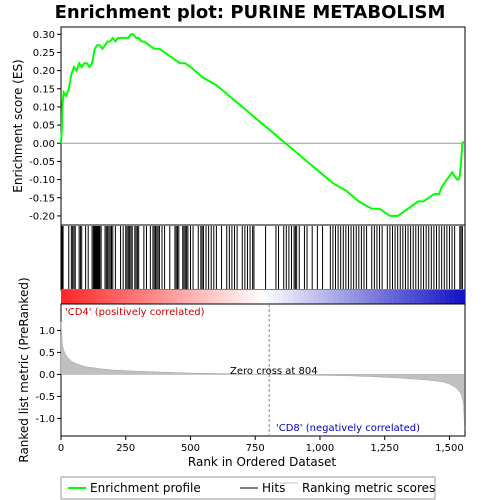  What do you see at coordinates (262, 462) in the screenshot?
I see `x-axis-title: Rank in Ordered Dataset` at bounding box center [262, 462].